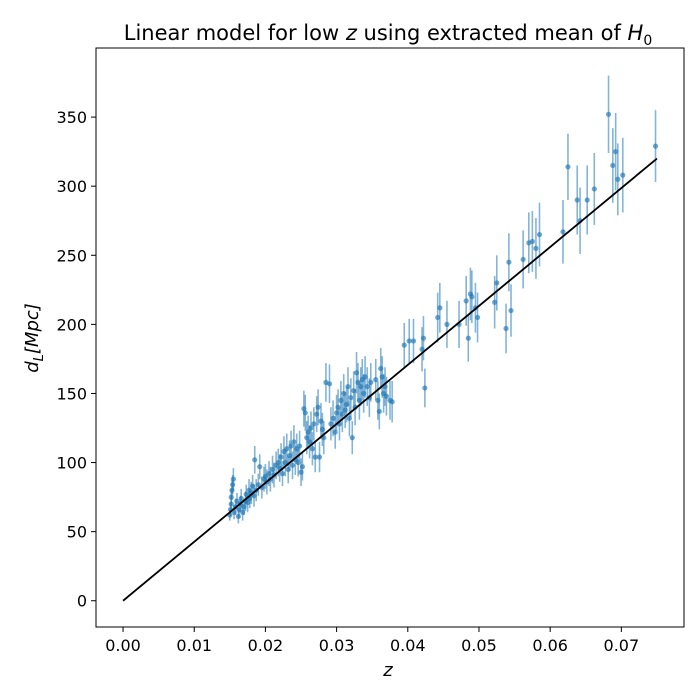  I want to click on y-tick-label: 150, so click(71, 393).